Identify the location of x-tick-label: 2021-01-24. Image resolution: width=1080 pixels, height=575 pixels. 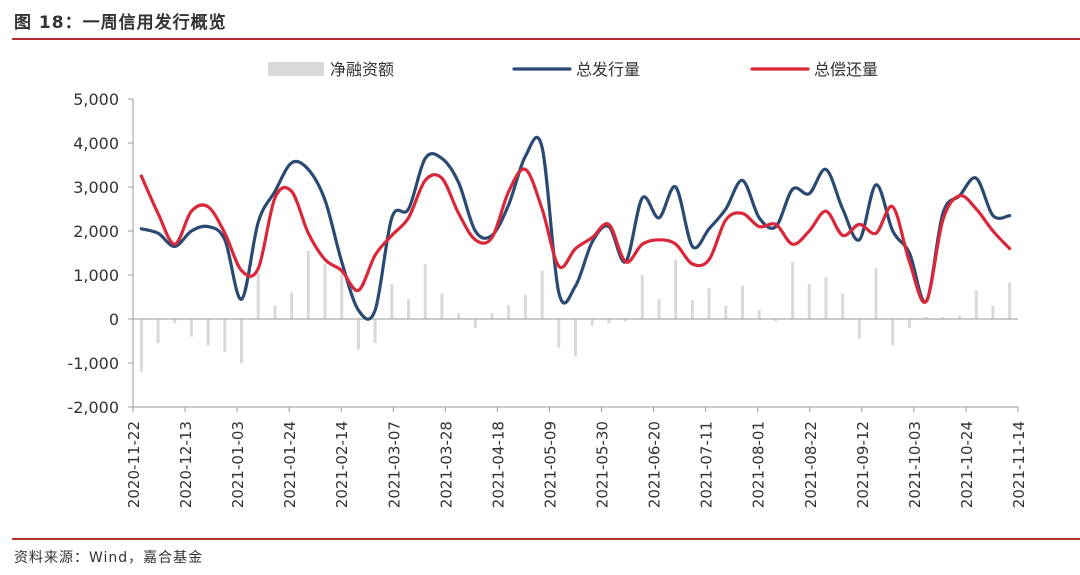
(290, 464).